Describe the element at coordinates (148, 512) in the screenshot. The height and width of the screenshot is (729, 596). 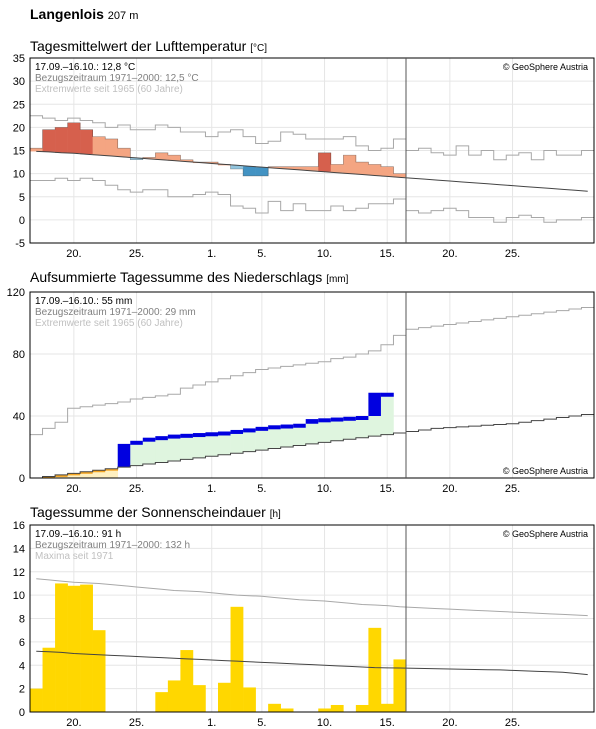
I see `sunshine-title-text: Tagessumme der Sonnenscheindauer` at that location.